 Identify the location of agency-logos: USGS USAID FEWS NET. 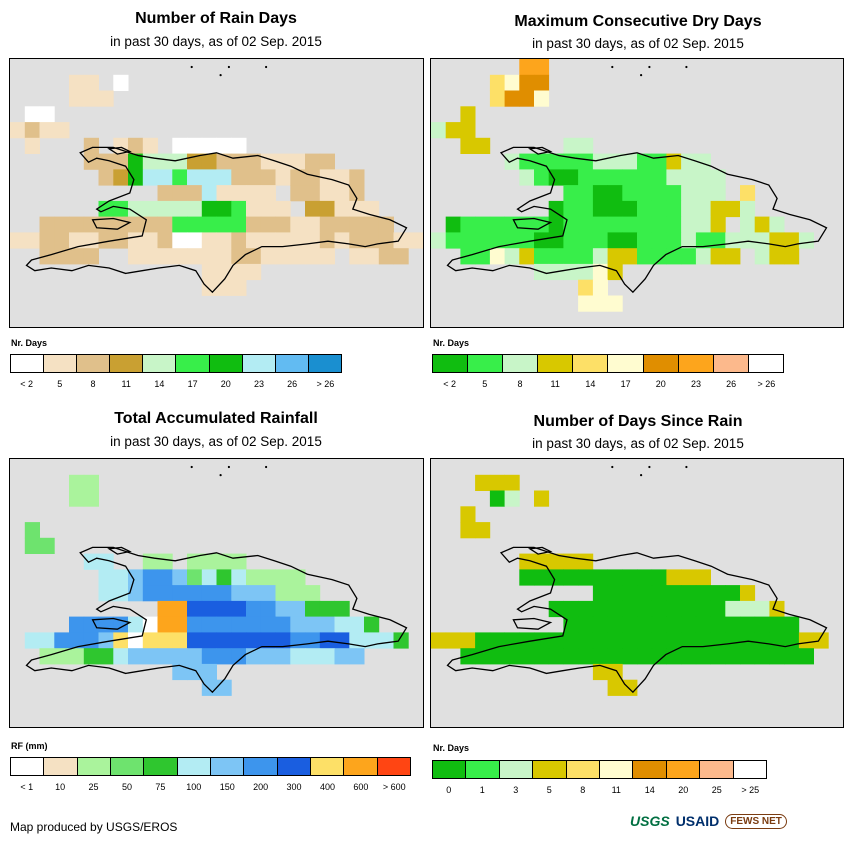
(737, 821).